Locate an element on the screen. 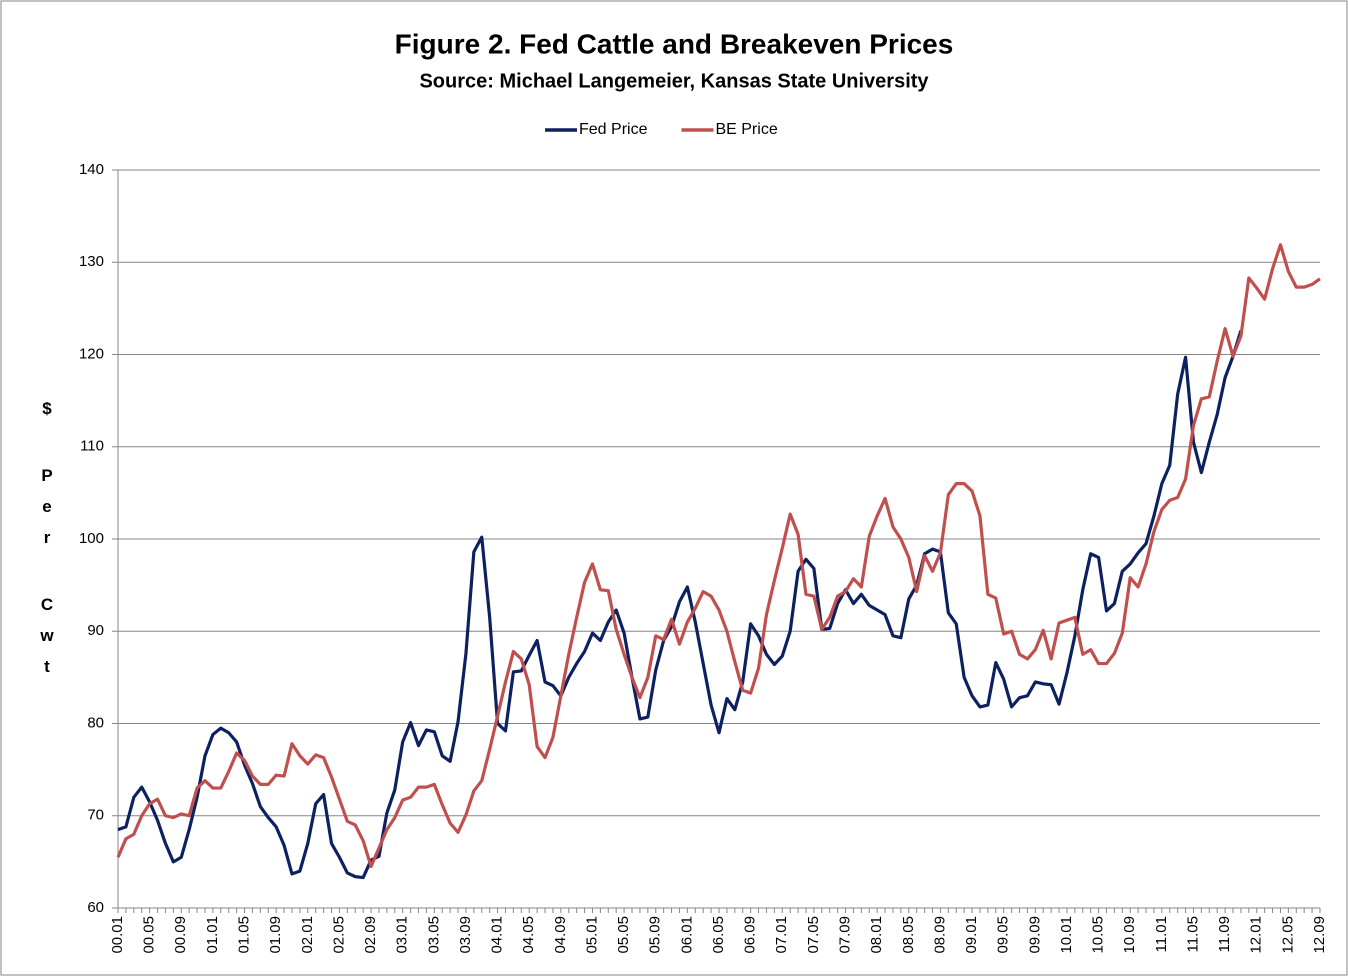 The image size is (1348, 976). x-tick-label: 11.01 is located at coordinates (1161, 934).